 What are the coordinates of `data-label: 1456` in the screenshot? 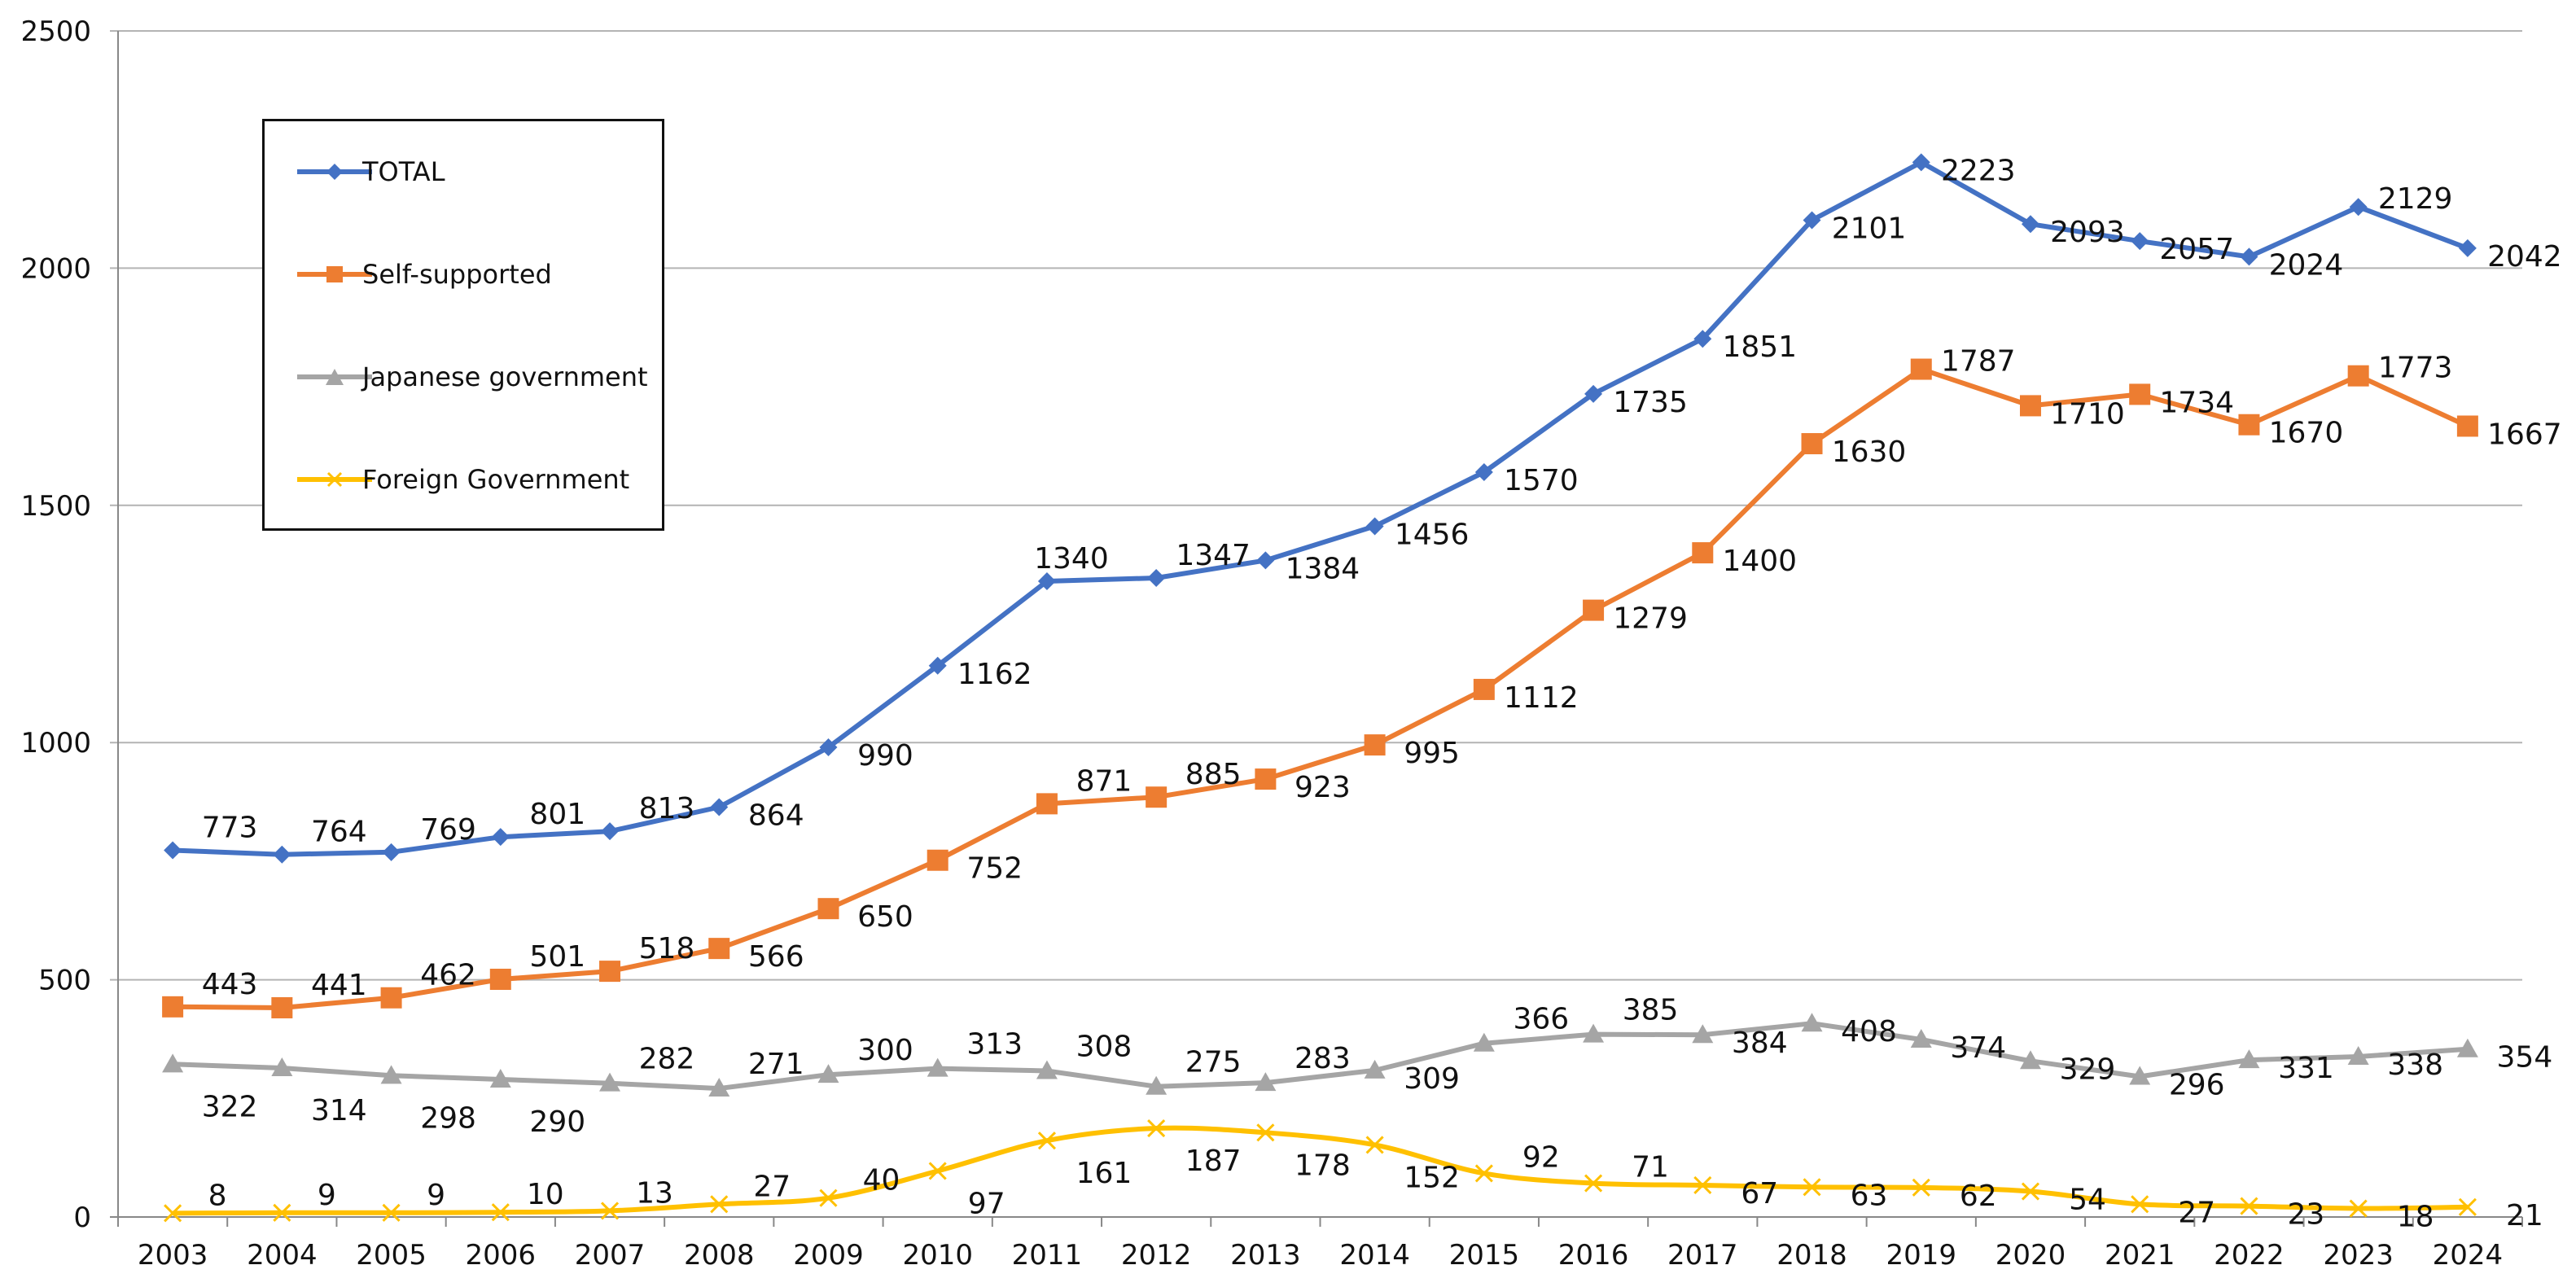 It's located at (1432, 535).